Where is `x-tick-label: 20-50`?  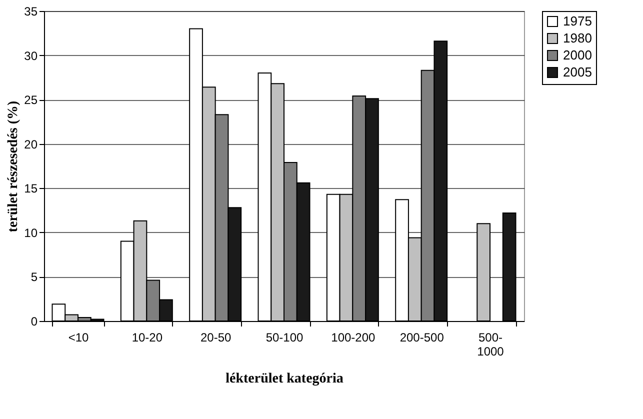 x-tick-label: 20-50 is located at coordinates (216, 337).